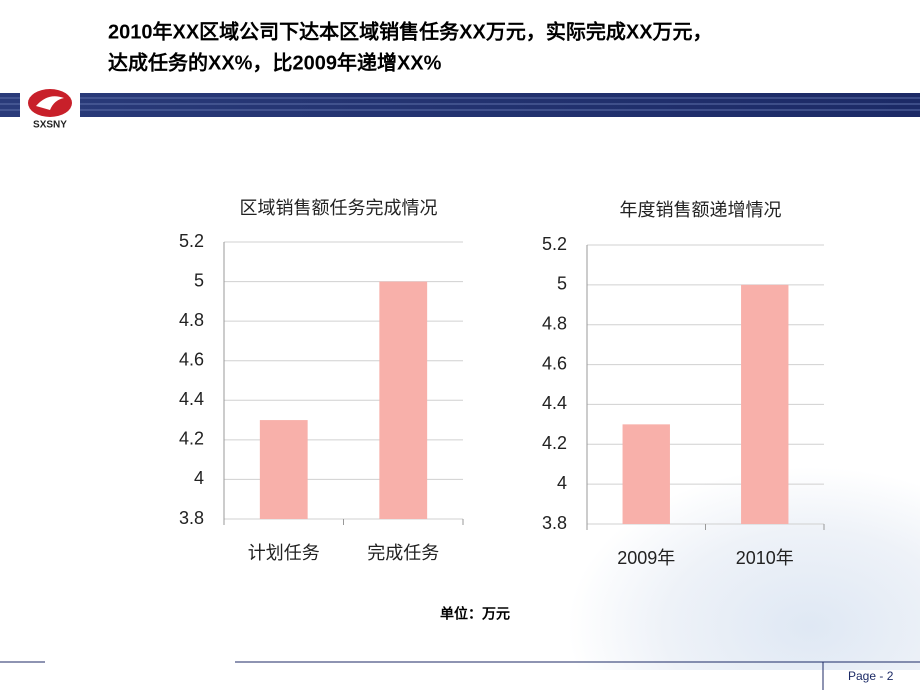 This screenshot has width=920, height=690. Describe the element at coordinates (339, 208) in the screenshot. I see `chart-title: 区域销售额任务完成情况` at that location.